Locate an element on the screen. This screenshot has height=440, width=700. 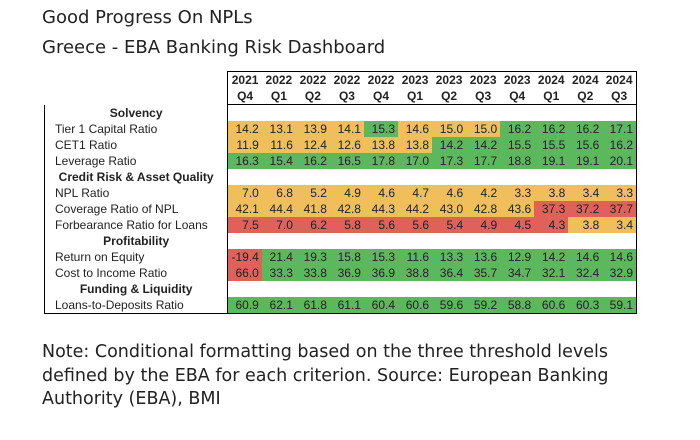
value-cell: 19.1 is located at coordinates (551, 161).